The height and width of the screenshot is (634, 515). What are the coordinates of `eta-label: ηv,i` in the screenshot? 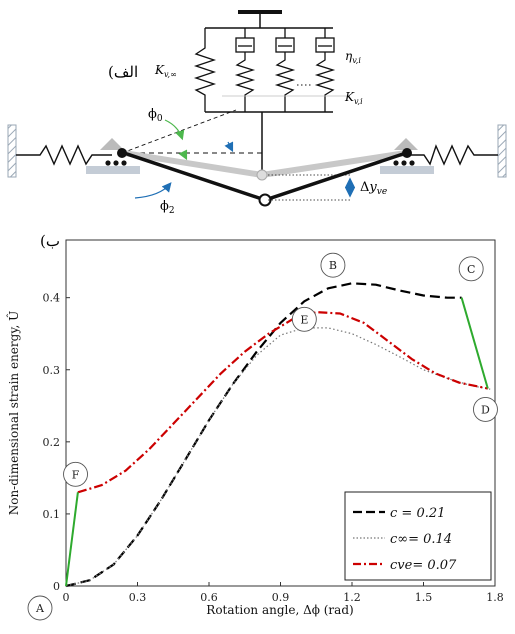 It's located at (353, 57).